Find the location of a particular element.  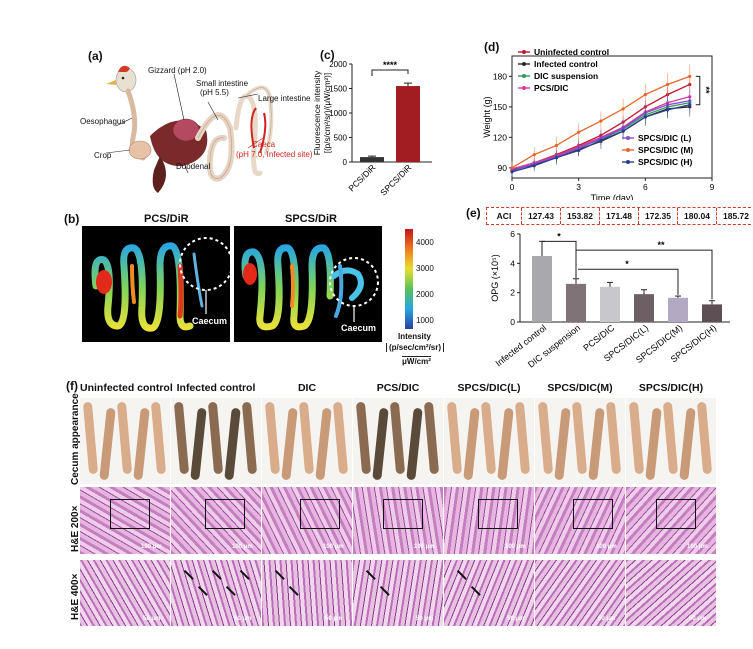

intensity-unit-line2: μW/cm² is located at coordinates (416, 361).